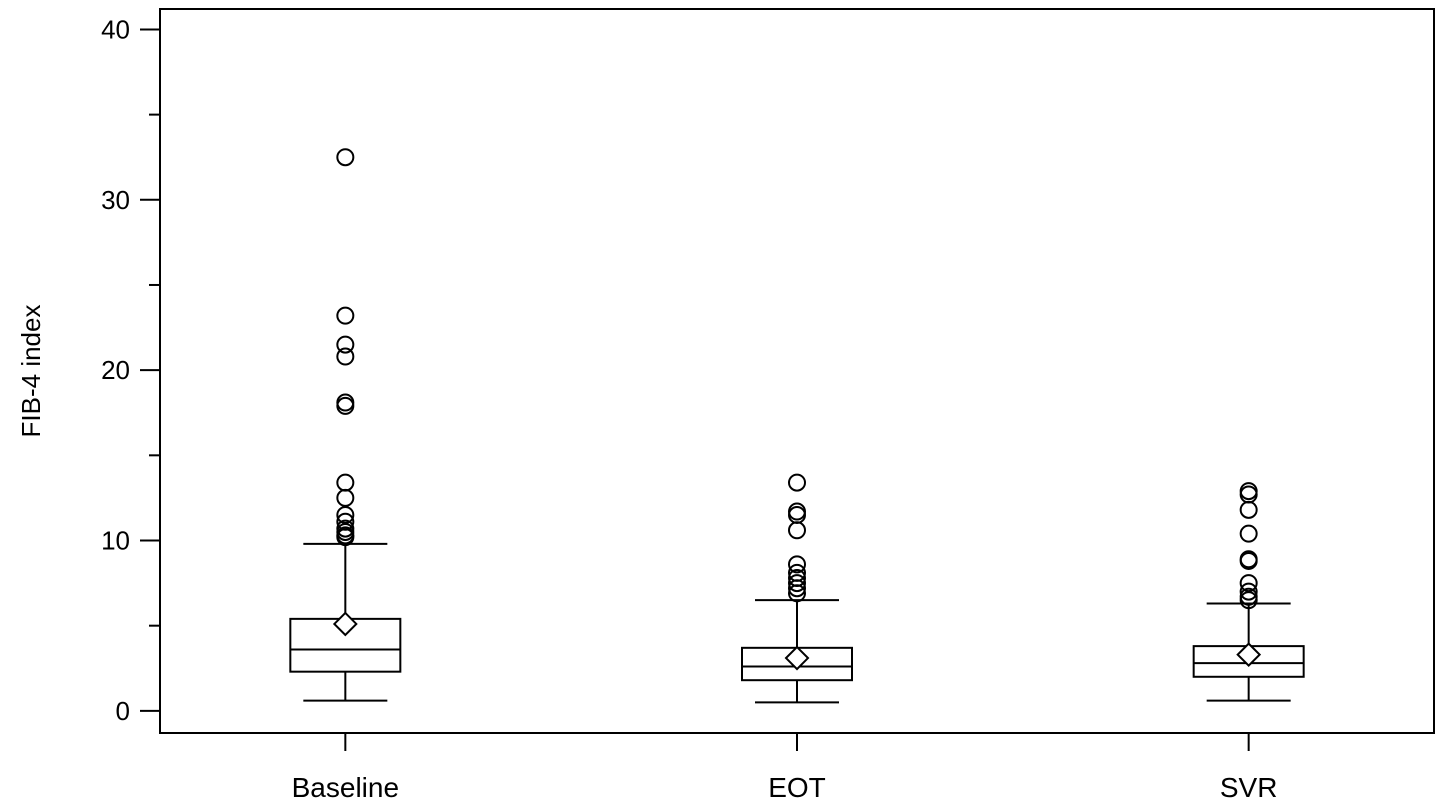  Describe the element at coordinates (785, 768) in the screenshot. I see `x-axis: Baseline EOT SVR` at that location.